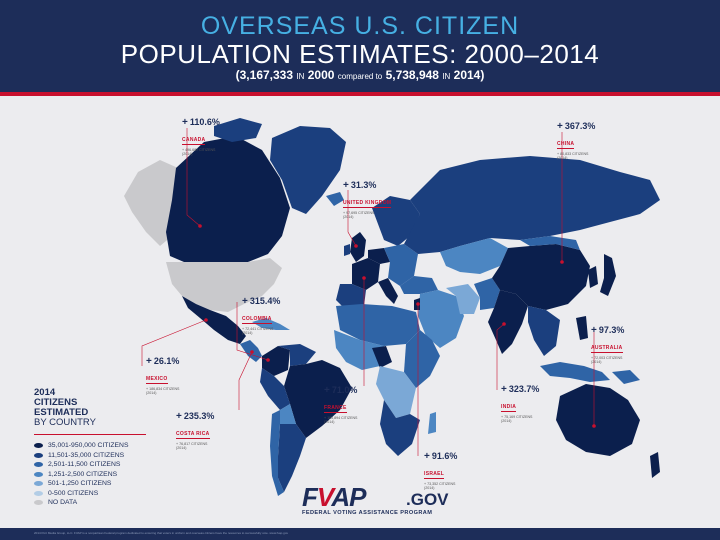 Image resolution: width=720 pixels, height=540 pixels. I want to click on callout-uk-country: UNITED KINGDOM, so click(367, 204).